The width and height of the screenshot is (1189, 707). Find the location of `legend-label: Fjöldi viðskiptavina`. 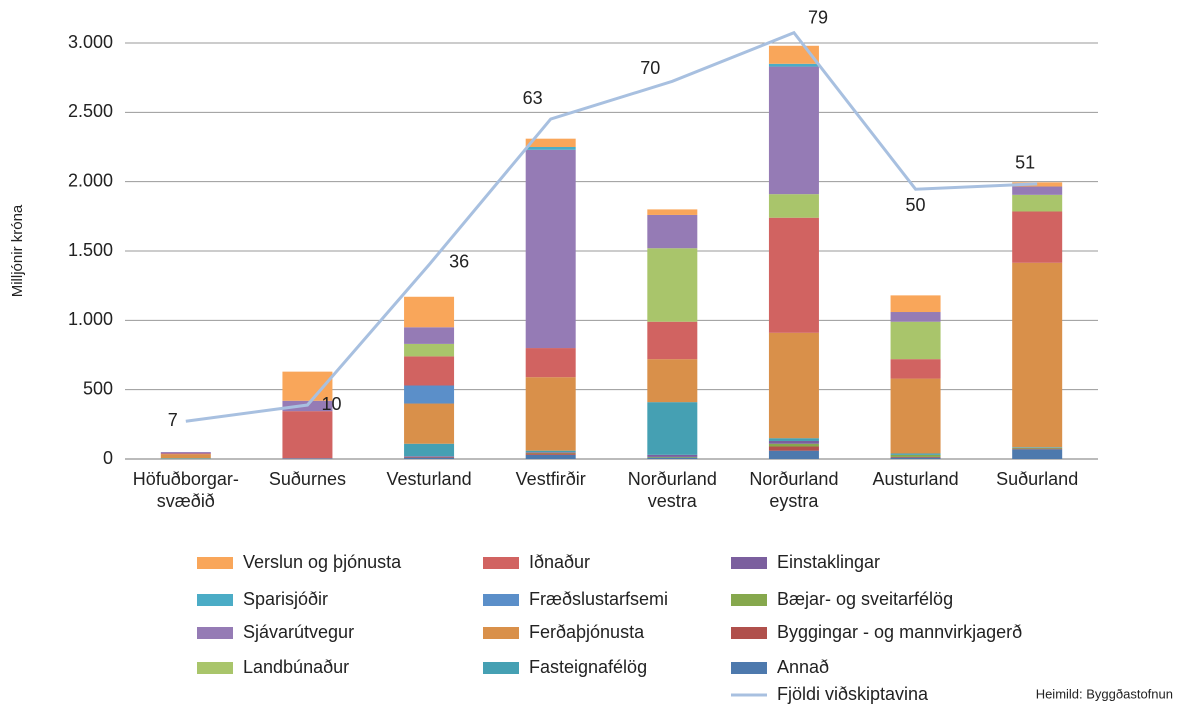

legend-label: Fjöldi viðskiptavina is located at coordinates (853, 694).